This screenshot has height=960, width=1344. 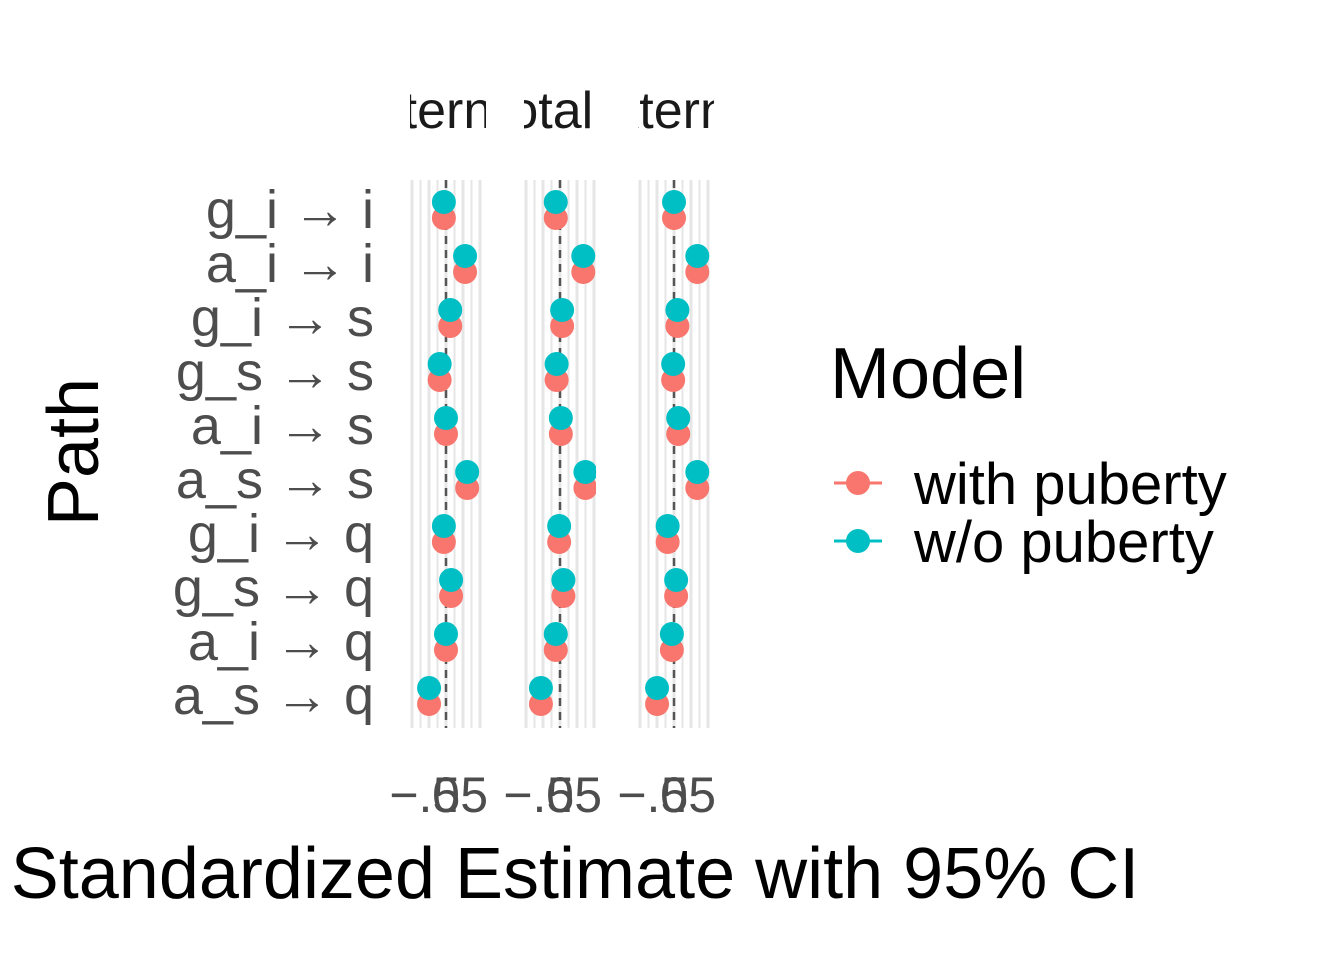 I want to click on legend-title: Model, so click(x=928, y=374).